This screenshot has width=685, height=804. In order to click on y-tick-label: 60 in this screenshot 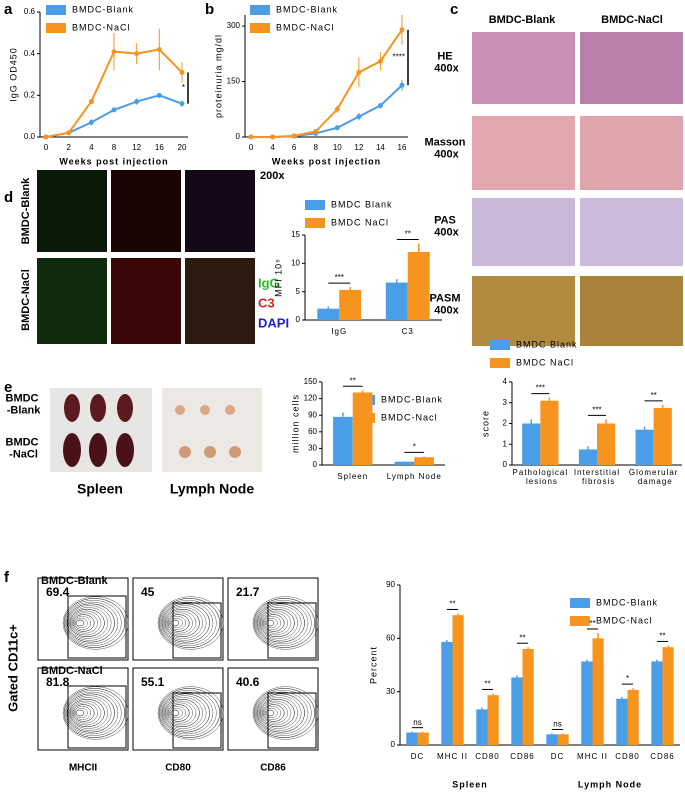, I will do `click(390, 637)`.